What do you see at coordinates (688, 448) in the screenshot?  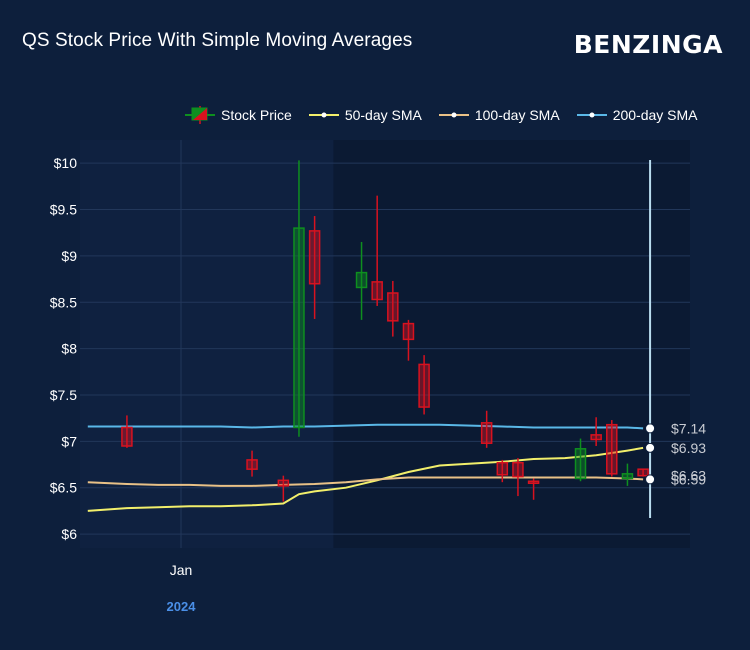 I see `end-value-label: $6.93` at bounding box center [688, 448].